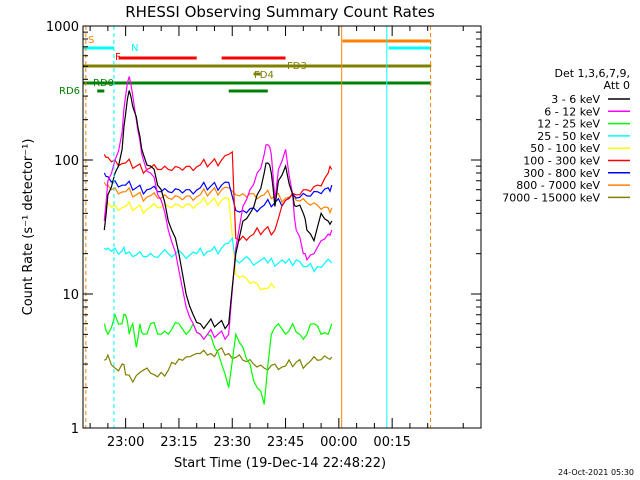 The height and width of the screenshot is (480, 640). What do you see at coordinates (617, 85) in the screenshot?
I see `legend-header: Att 0` at bounding box center [617, 85].